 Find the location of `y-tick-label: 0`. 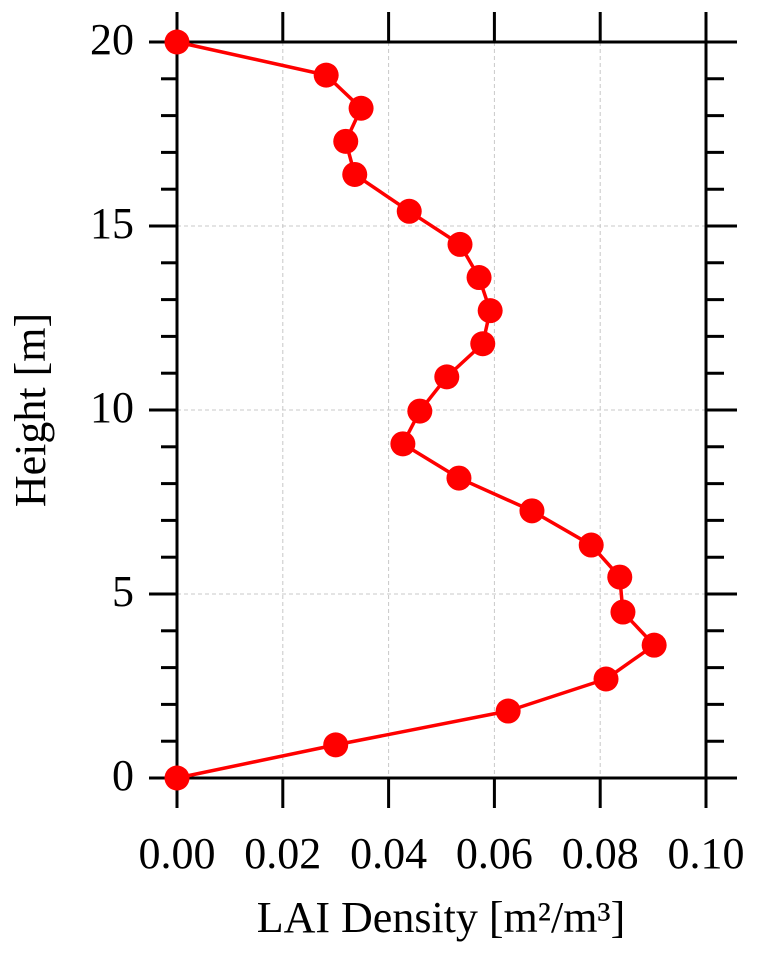

y-tick-label: 0 is located at coordinates (123, 775).